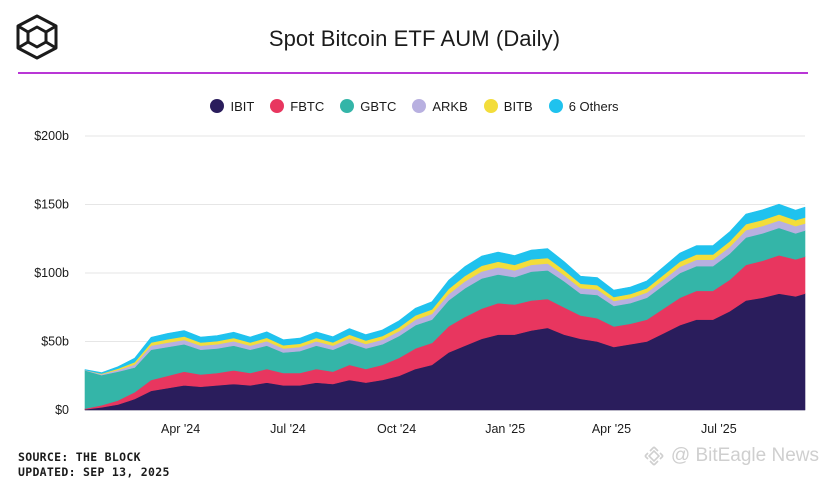 This screenshot has width=829, height=483. Describe the element at coordinates (413, 73) in the screenshot. I see `header-divider` at that location.